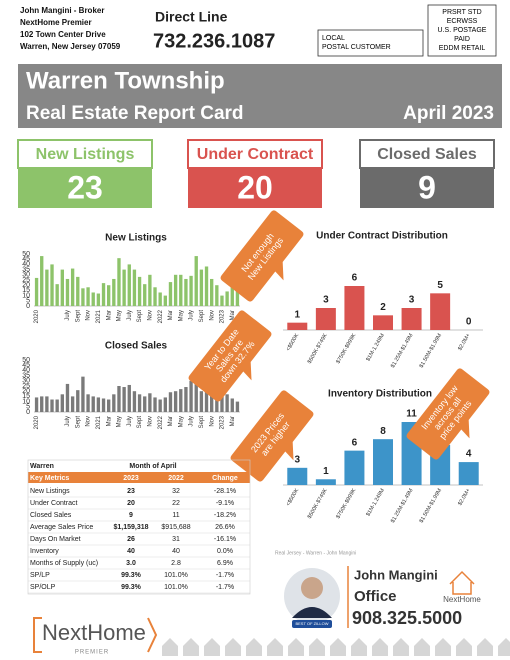 This screenshot has height=660, width=510. Describe the element at coordinates (464, 497) in the screenshot. I see `x-tick-label: $2.0M+` at that location.